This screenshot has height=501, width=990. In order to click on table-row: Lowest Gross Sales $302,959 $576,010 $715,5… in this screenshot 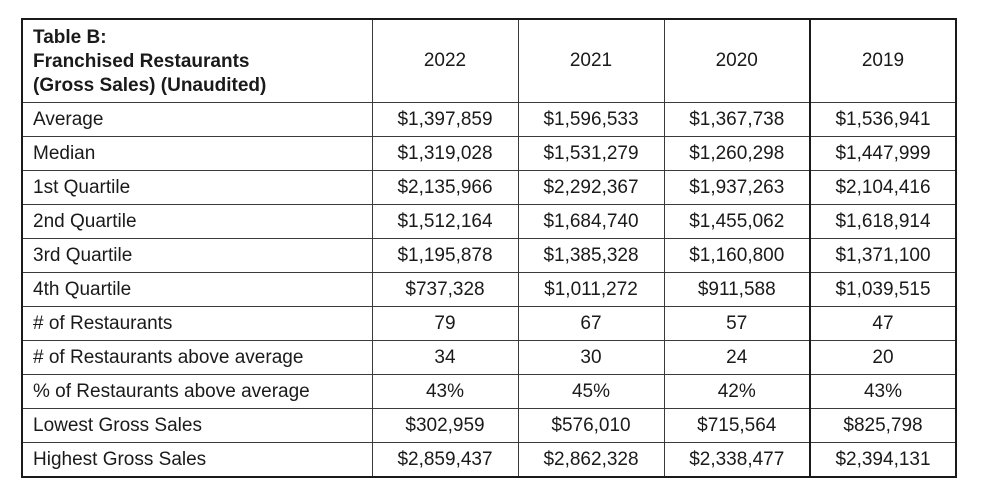, I will do `click(489, 425)`.